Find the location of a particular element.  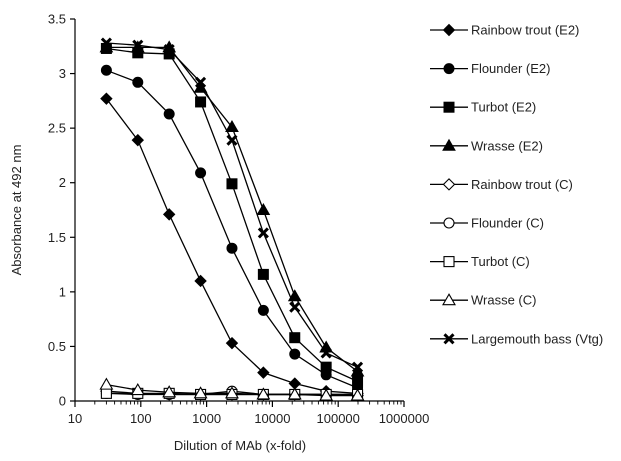

legend-item: Flounder (C) is located at coordinates (487, 223).